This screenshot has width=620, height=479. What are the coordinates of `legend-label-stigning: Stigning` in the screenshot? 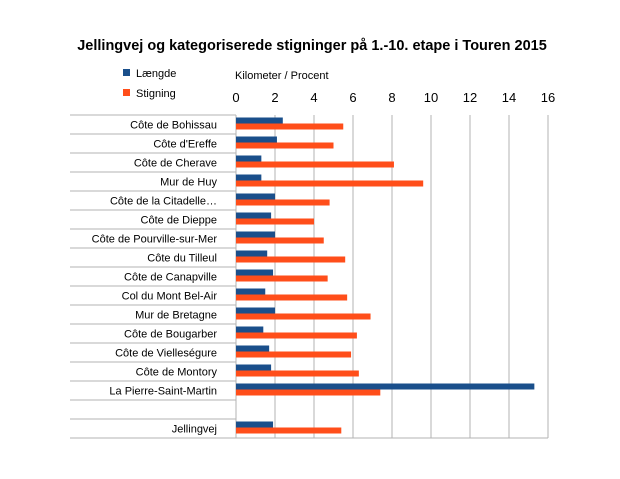 It's located at (156, 94).